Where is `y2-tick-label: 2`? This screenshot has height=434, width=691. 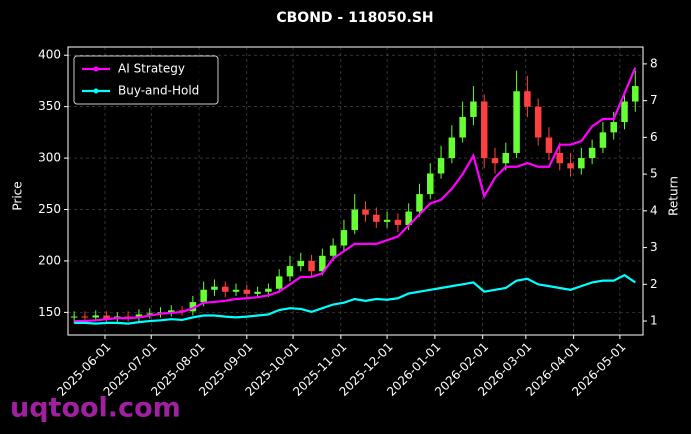 y2-tick-label: 2 is located at coordinates (654, 284).